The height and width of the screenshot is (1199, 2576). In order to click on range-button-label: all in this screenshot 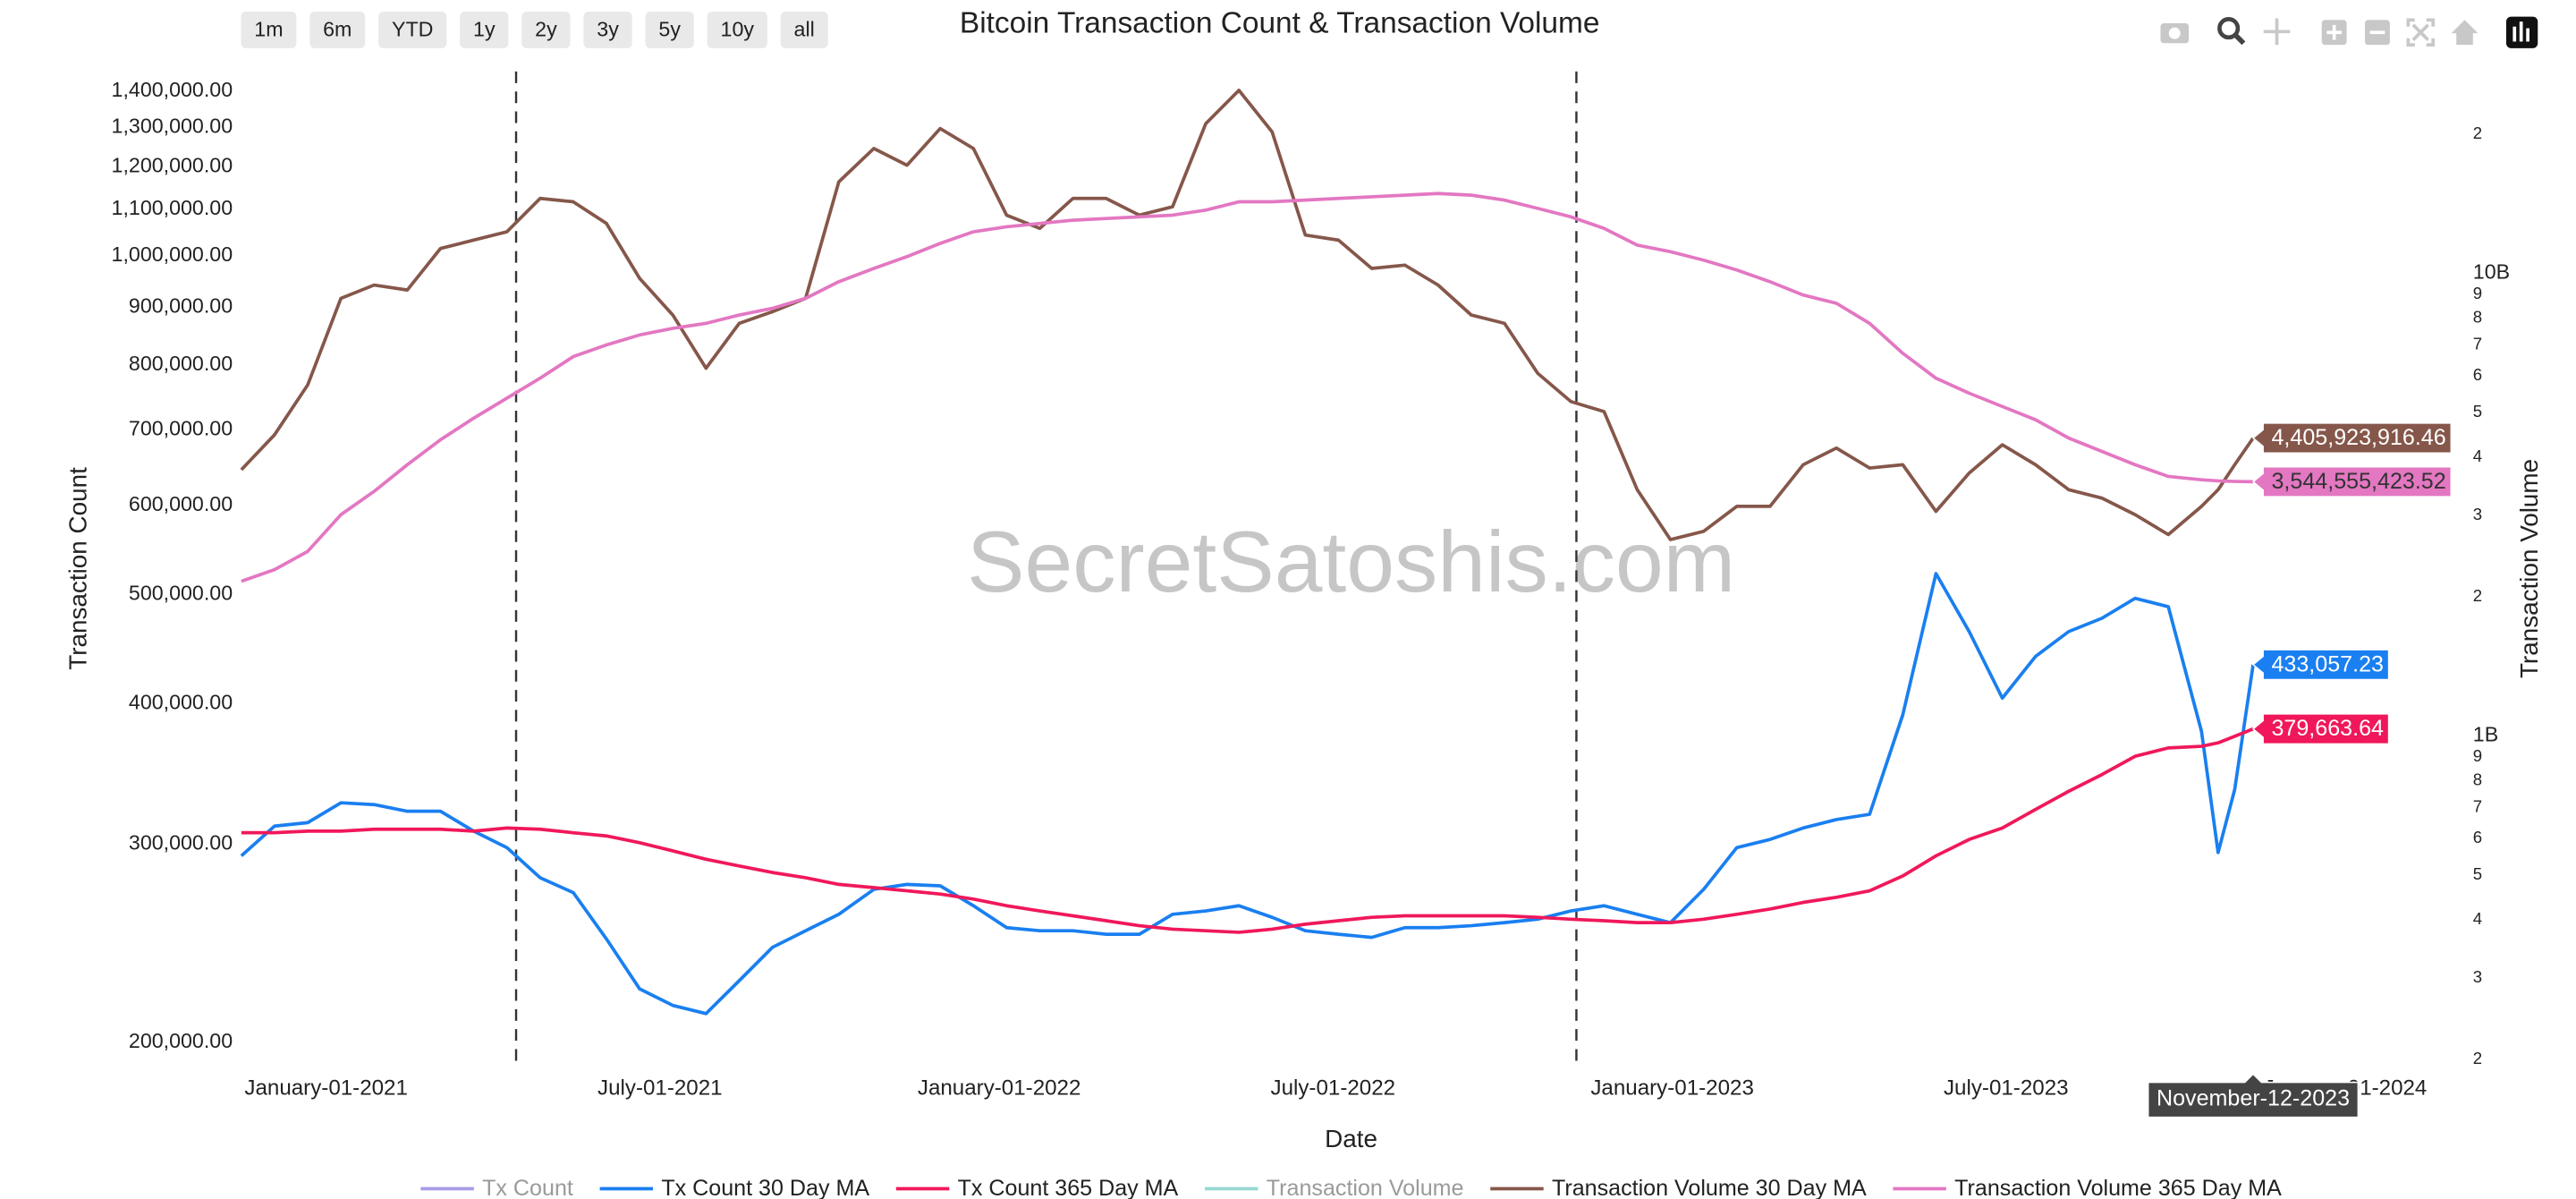, I will do `click(804, 30)`.